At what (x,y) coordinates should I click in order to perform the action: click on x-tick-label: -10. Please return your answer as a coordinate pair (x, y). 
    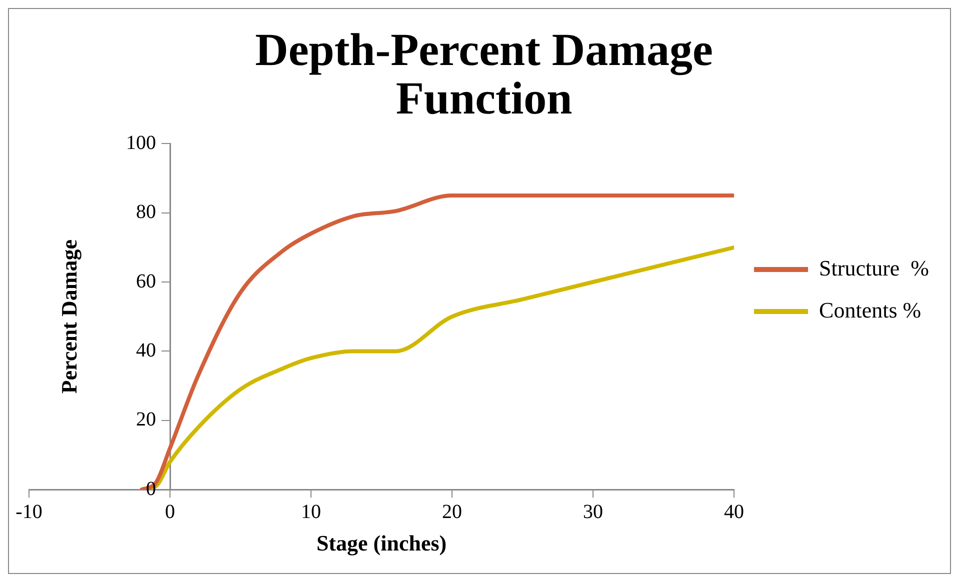
    Looking at the image, I should click on (29, 511).